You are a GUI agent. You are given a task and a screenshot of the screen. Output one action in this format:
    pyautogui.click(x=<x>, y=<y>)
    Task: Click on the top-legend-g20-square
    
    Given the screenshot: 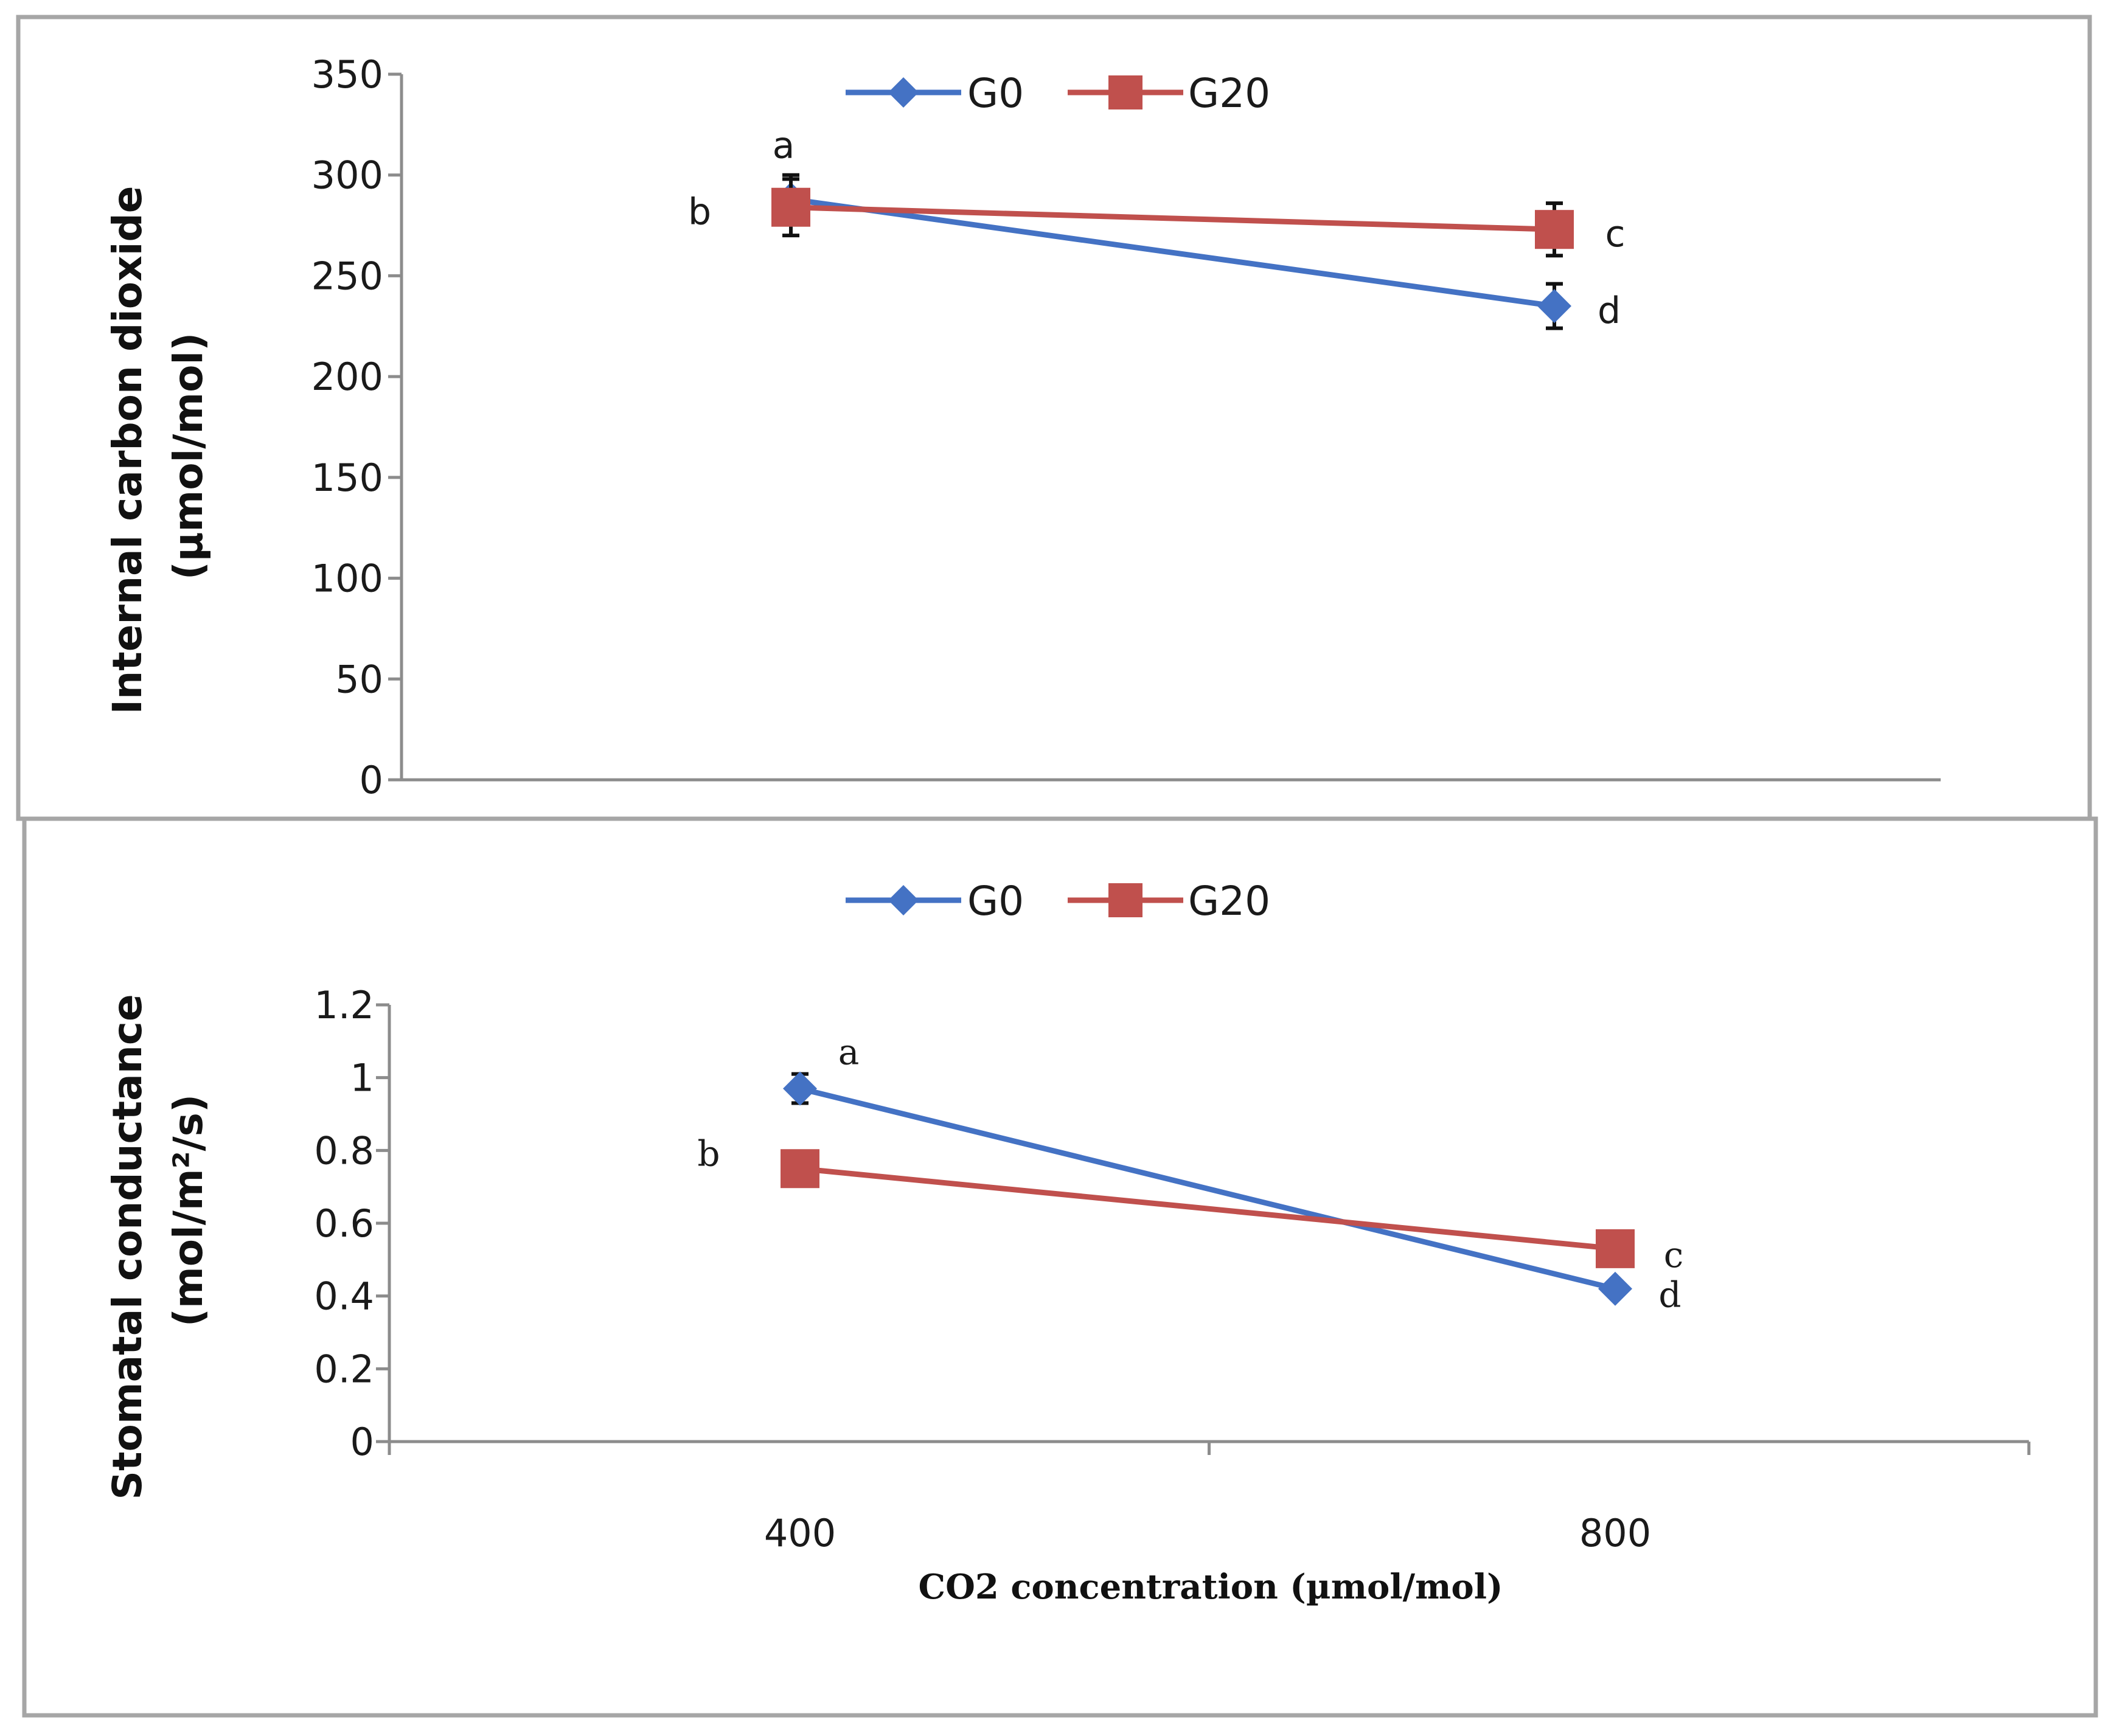 What is the action you would take?
    pyautogui.click(x=1125, y=92)
    